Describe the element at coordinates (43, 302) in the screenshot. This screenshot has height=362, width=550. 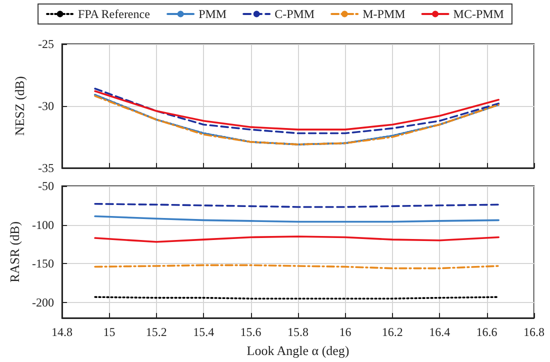
I see `y-tick-label: -200` at that location.